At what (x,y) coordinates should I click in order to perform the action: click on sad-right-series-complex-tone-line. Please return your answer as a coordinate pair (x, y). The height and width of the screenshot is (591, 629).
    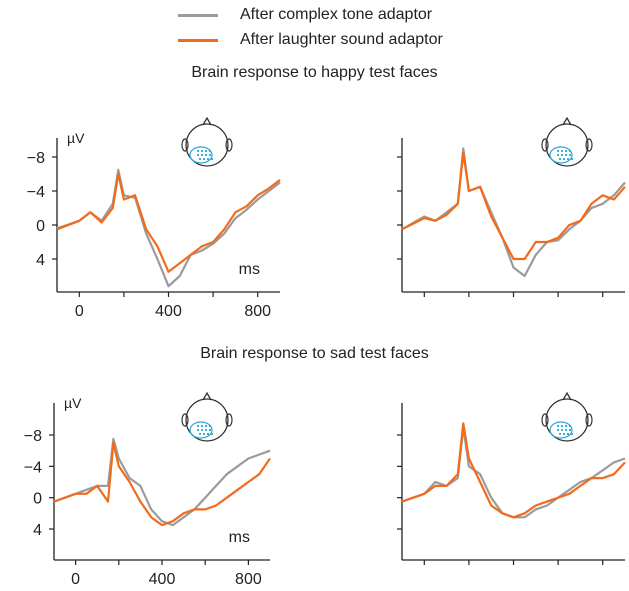
    Looking at the image, I should click on (513, 472).